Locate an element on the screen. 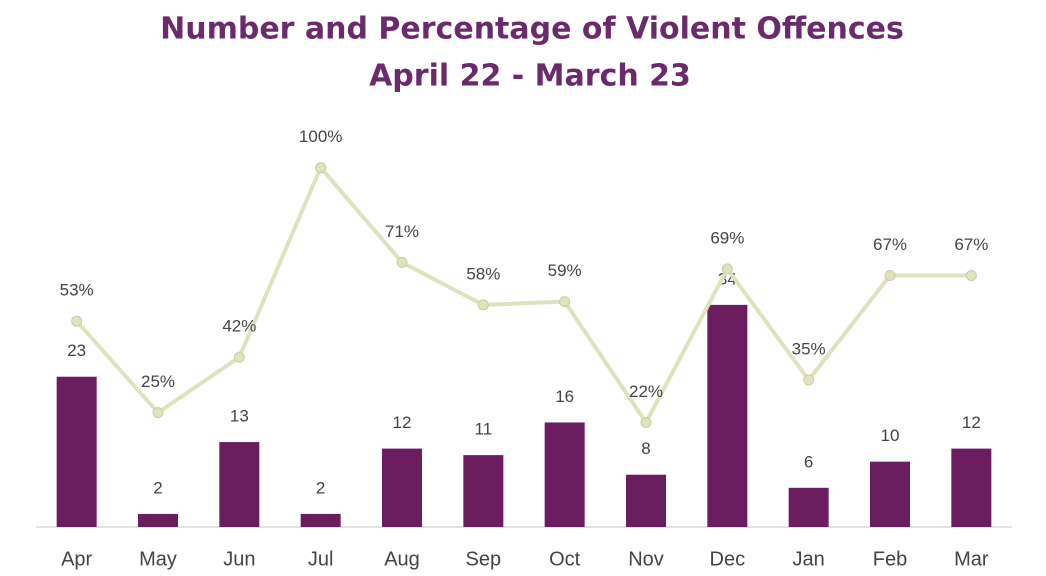 The image size is (1046, 576). chart-subtitle: April 22 - March 23 is located at coordinates (530, 76).